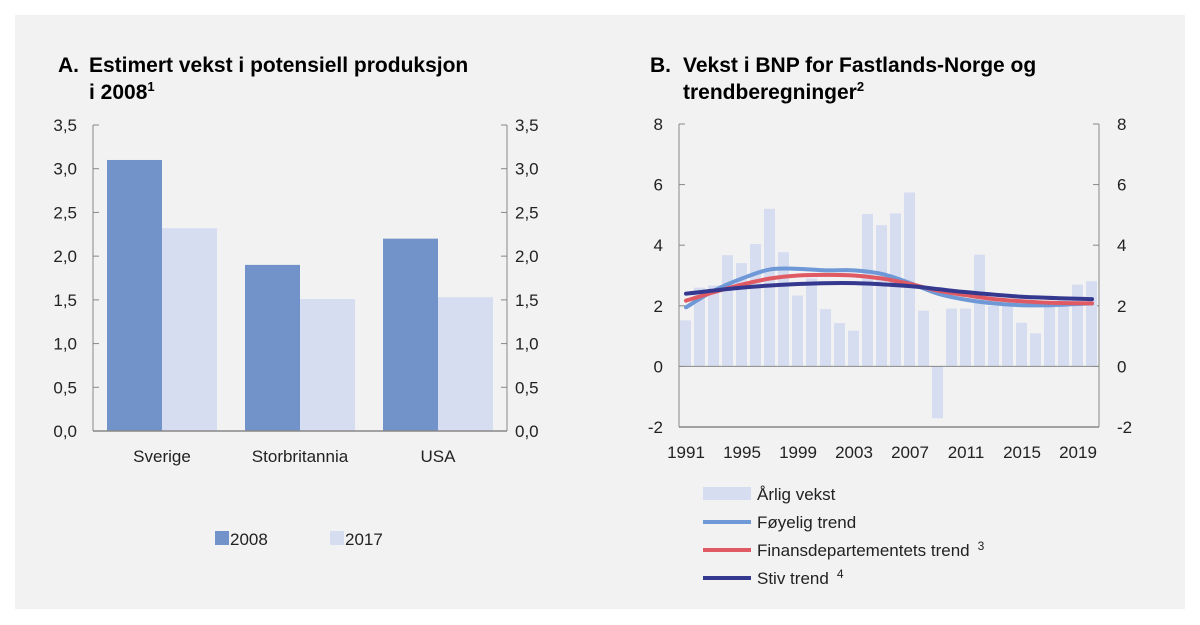 This screenshot has height=625, width=1200. I want to click on legend-label-sup: 4, so click(840, 574).